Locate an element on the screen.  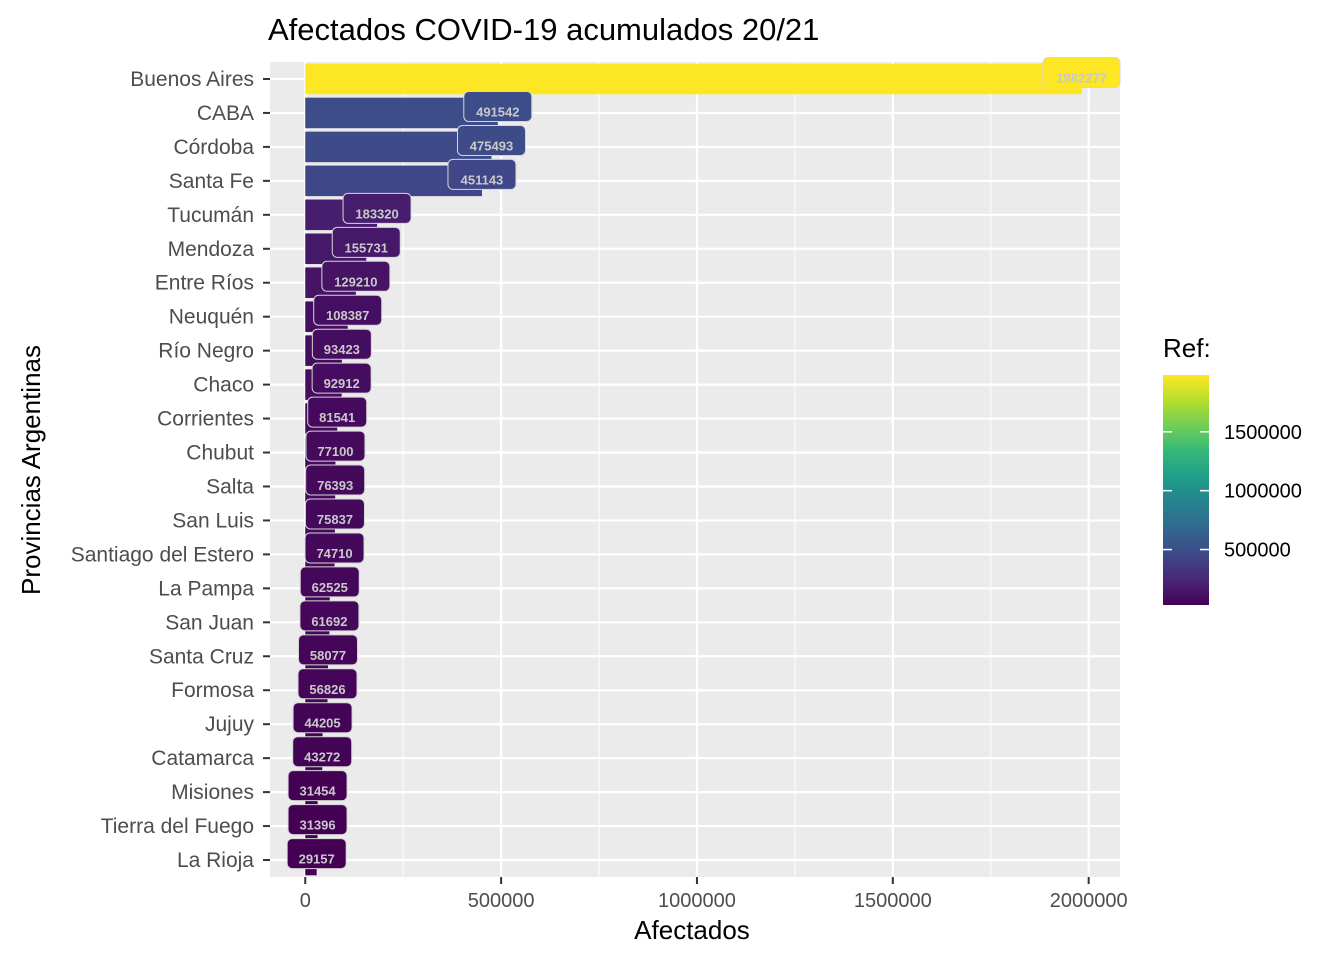
legend-tick-label: 1500000 is located at coordinates (1263, 433).